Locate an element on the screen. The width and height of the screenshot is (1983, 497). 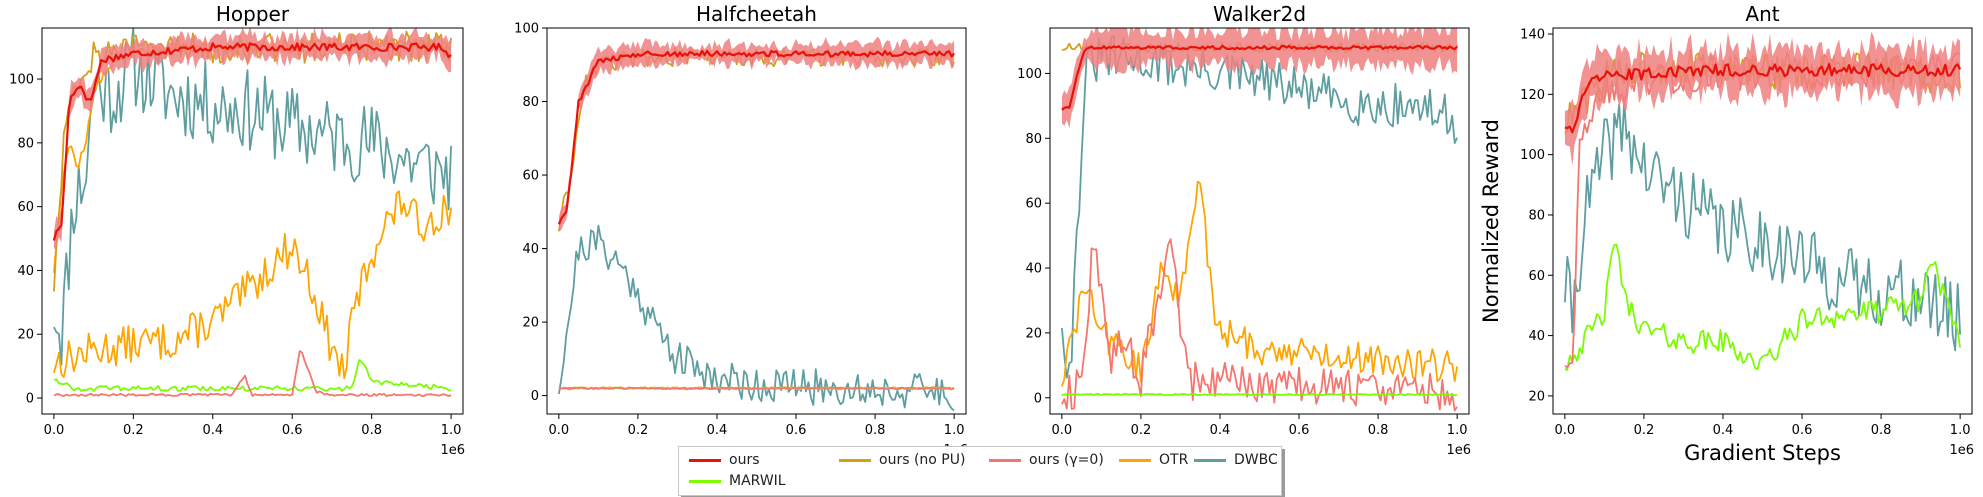
x-axis-label: Gradient Steps is located at coordinates (1762, 453).